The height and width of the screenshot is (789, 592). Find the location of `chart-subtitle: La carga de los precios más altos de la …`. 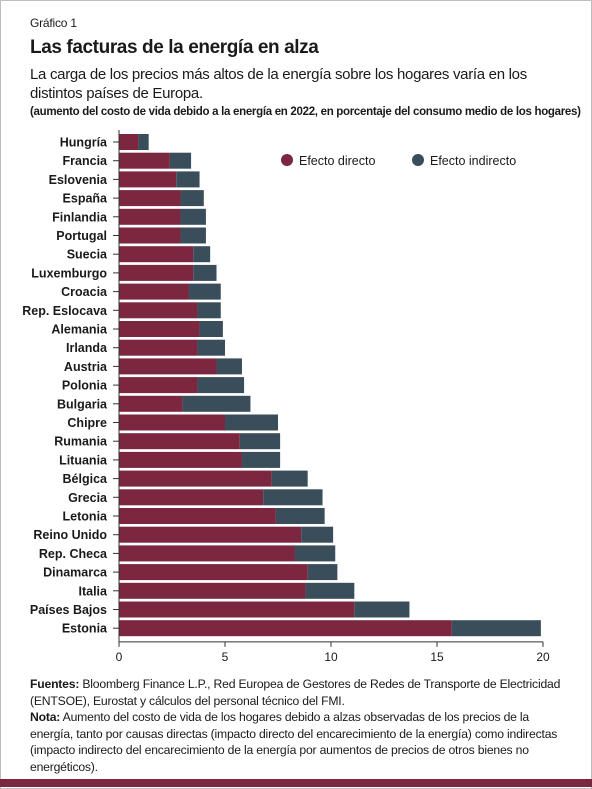

chart-subtitle: La carga de los precios más altos de la … is located at coordinates (278, 84).